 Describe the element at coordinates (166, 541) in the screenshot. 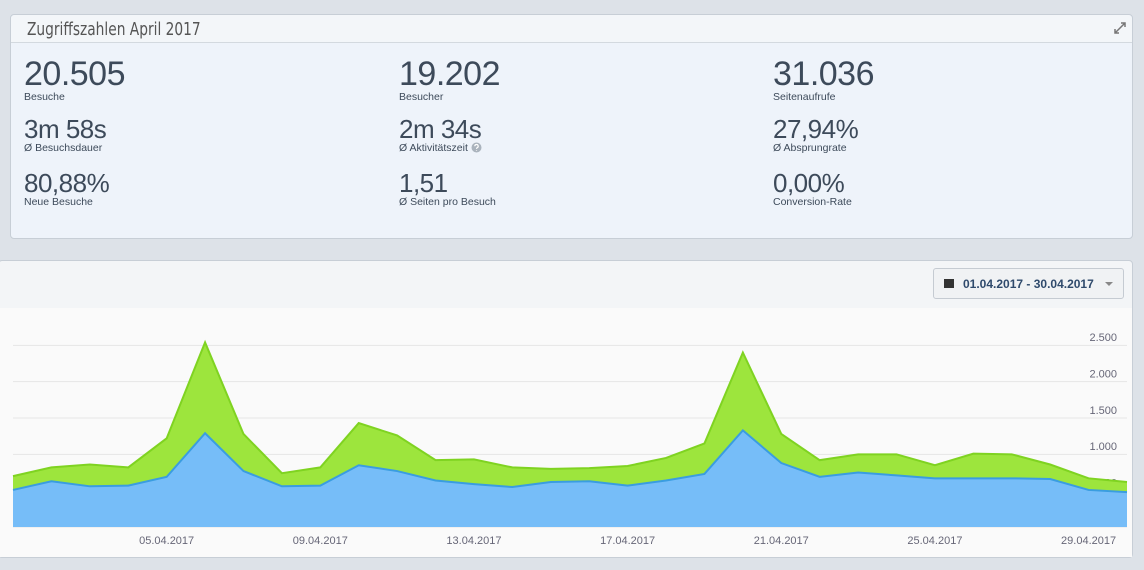

I see `x-tick-label: 05.04.2017` at that location.